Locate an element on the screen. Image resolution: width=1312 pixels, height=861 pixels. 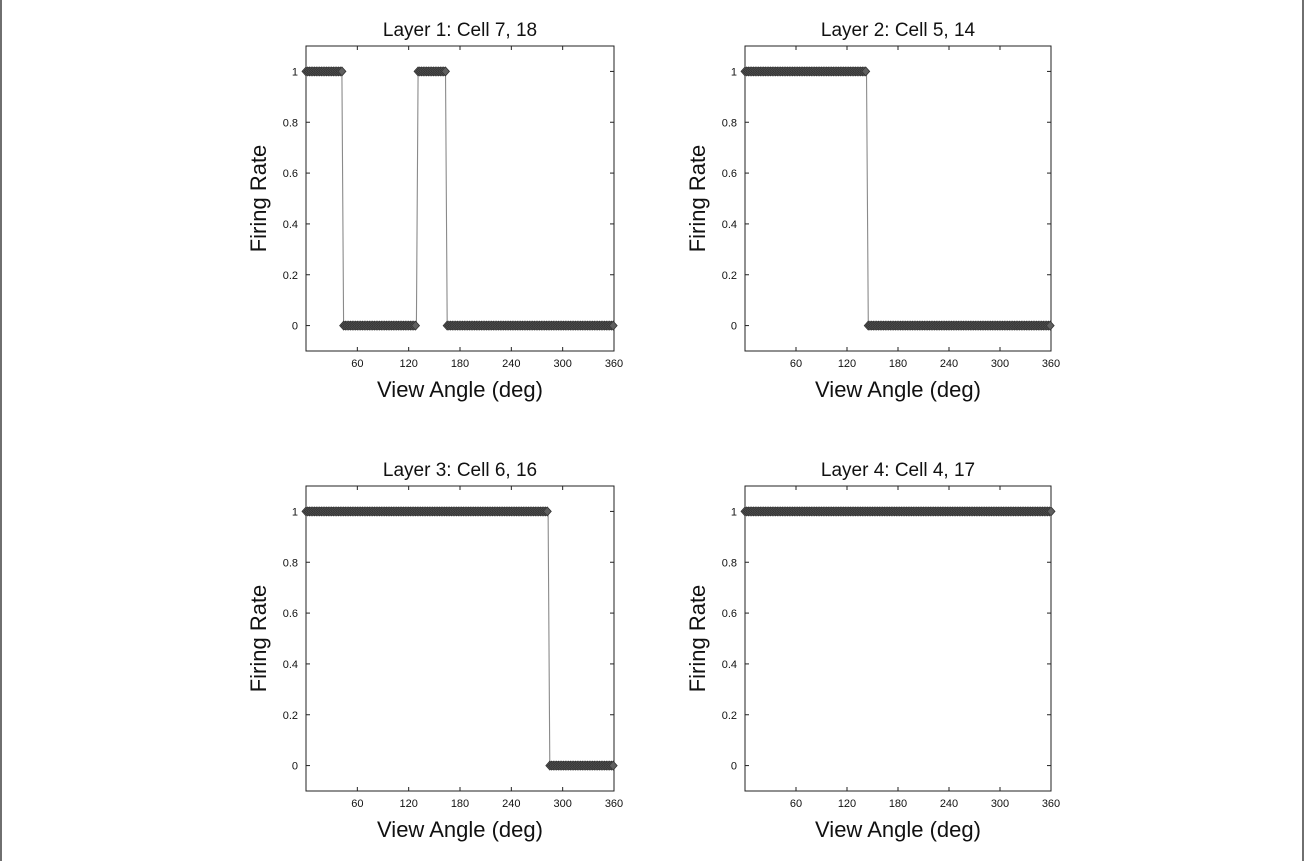
chart-title: Layer 2: Cell 5, 14 is located at coordinates (898, 30).